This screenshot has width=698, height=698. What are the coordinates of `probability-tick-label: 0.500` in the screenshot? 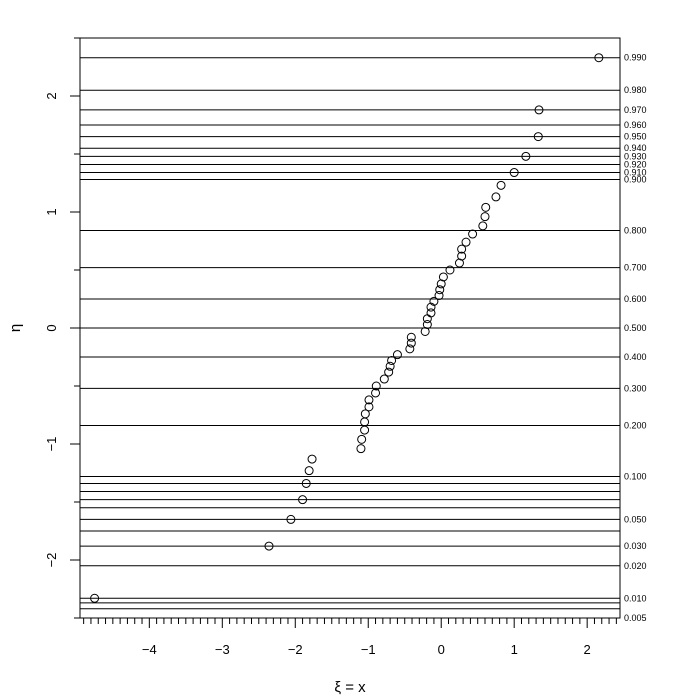 It's located at (635, 328).